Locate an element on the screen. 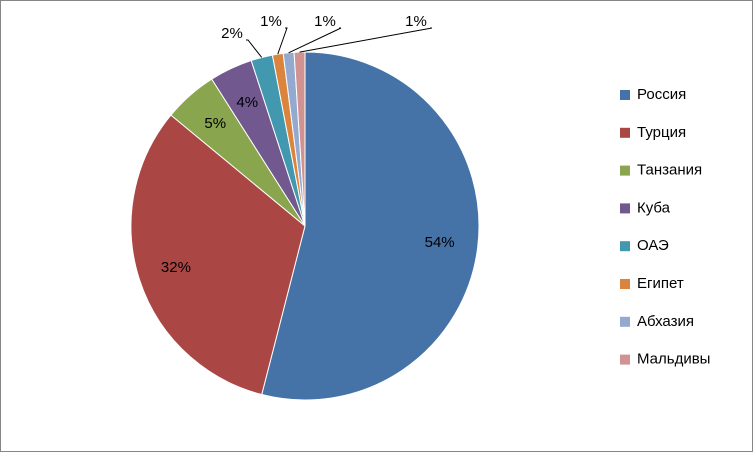 This screenshot has width=753, height=452. legend-label: Танзания is located at coordinates (669, 170).